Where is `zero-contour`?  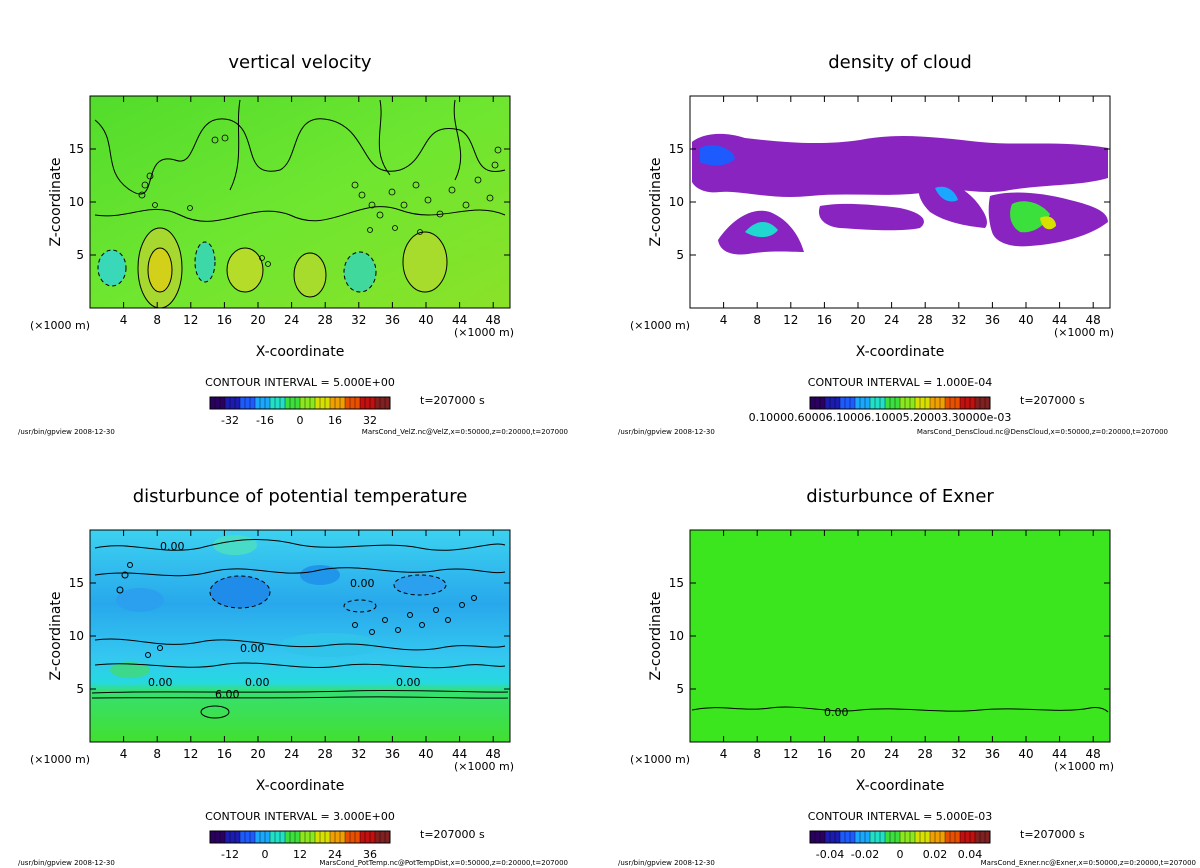
zero-contour is located at coordinates (900, 709).